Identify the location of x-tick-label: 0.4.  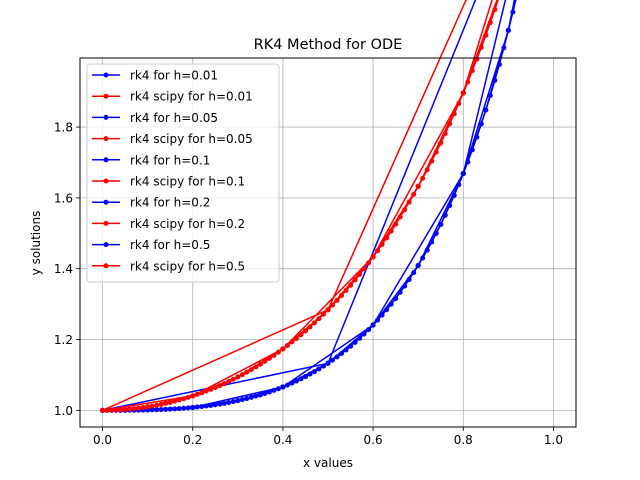
(282, 440).